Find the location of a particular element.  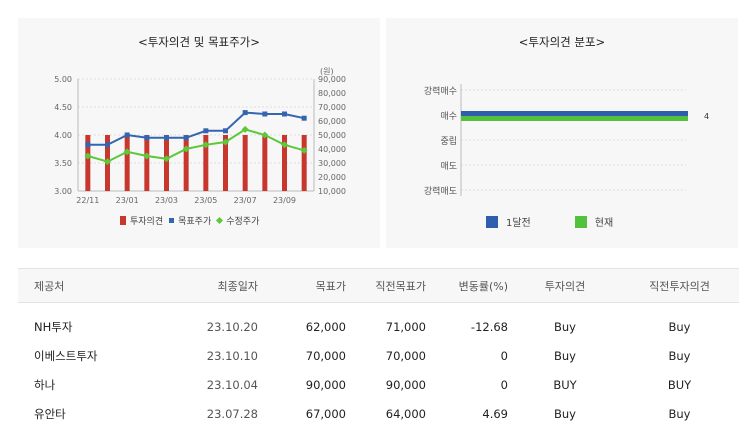

cell-prev-target-price: 70,000 is located at coordinates (405, 355).